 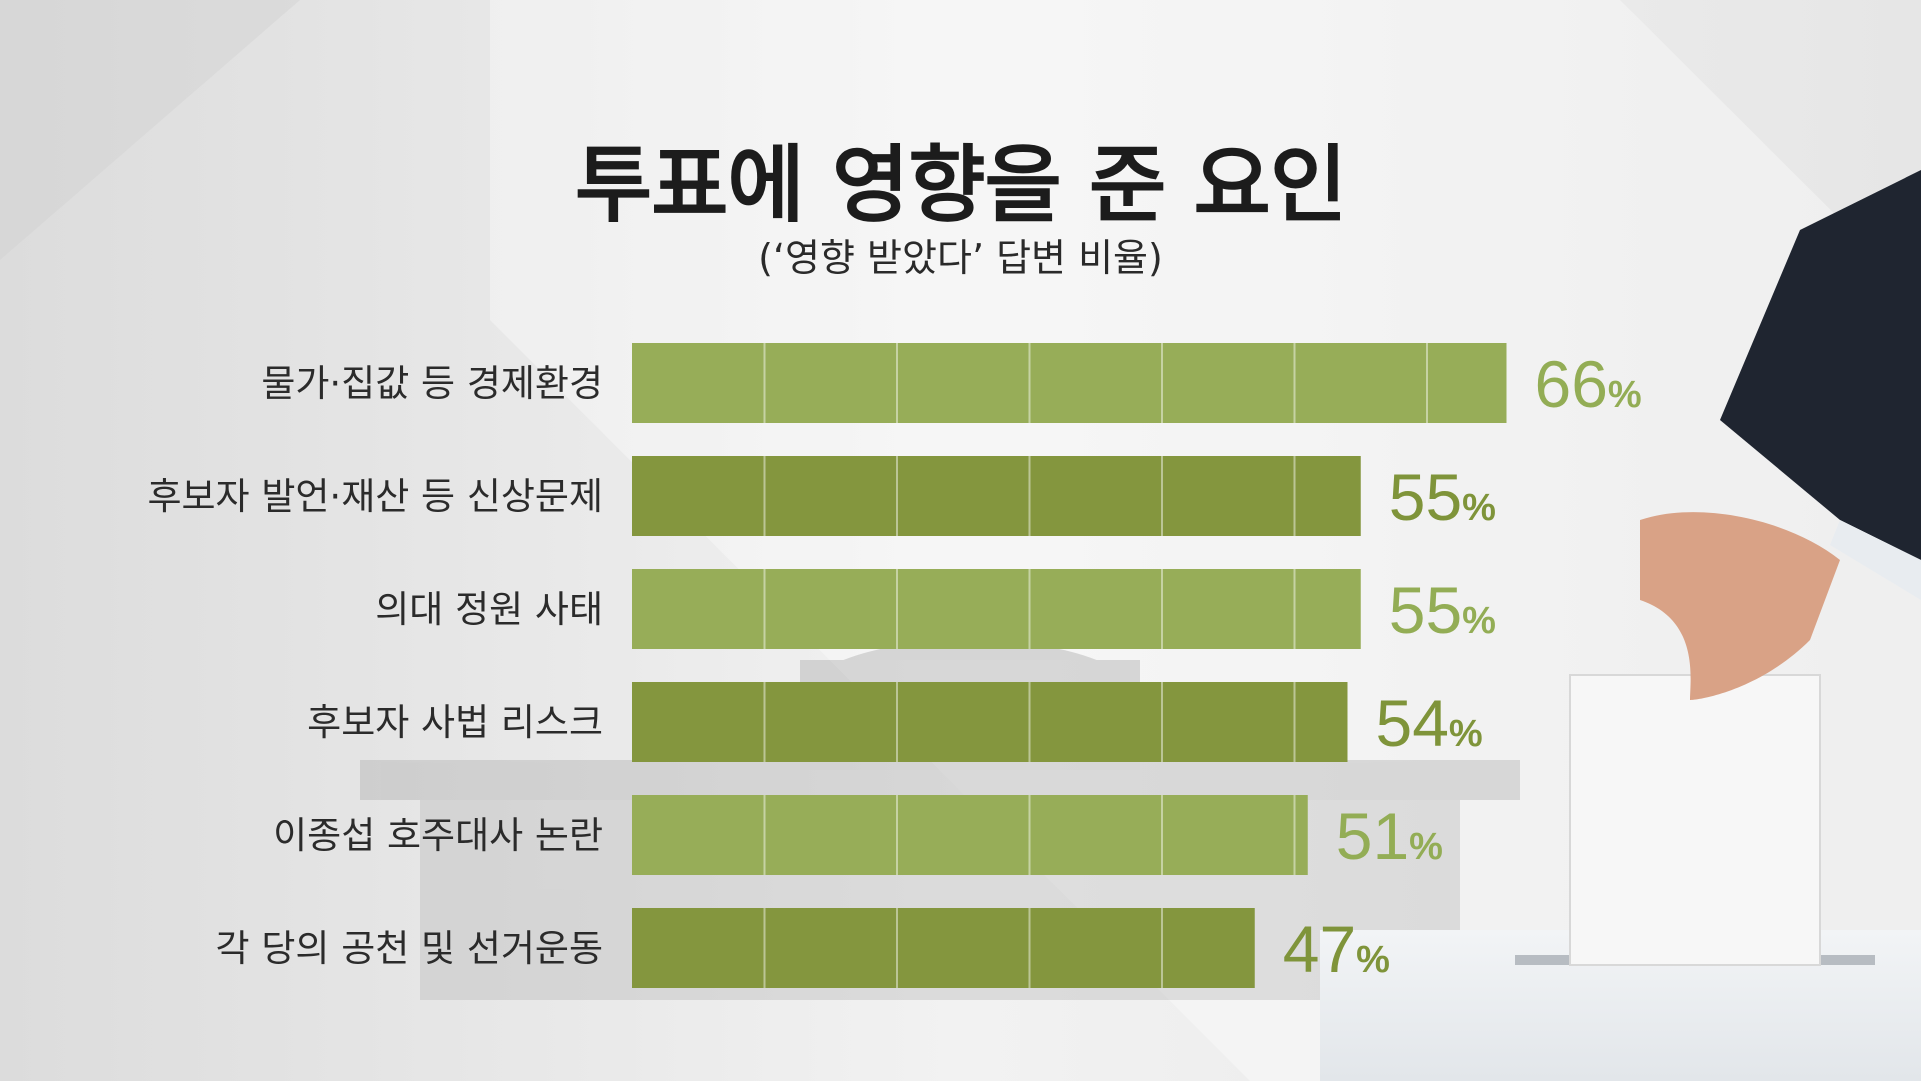 I want to click on bar-row: 물가·집값 등 경제환경 66%, so click(x=951, y=383).